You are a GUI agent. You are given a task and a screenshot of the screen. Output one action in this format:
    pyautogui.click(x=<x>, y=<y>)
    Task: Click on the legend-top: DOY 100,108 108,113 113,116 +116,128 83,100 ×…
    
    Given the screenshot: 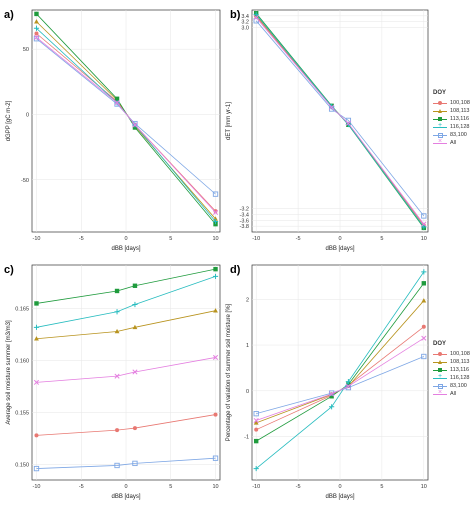 What is the action you would take?
    pyautogui.click(x=451, y=118)
    